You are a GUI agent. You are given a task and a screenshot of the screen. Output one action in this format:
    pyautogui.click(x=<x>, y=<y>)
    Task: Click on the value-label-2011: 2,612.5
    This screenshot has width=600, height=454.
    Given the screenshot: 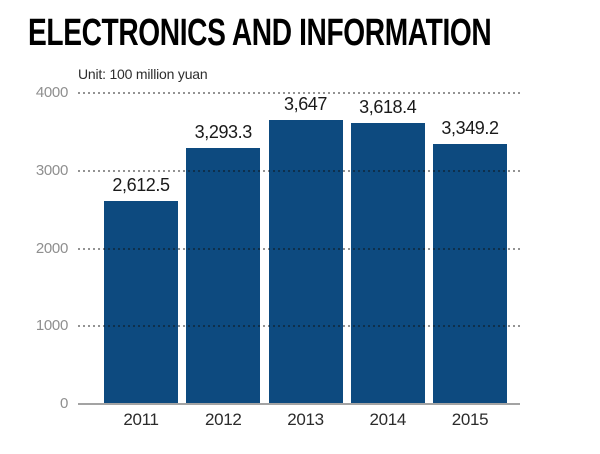 What is the action you would take?
    pyautogui.click(x=141, y=184)
    